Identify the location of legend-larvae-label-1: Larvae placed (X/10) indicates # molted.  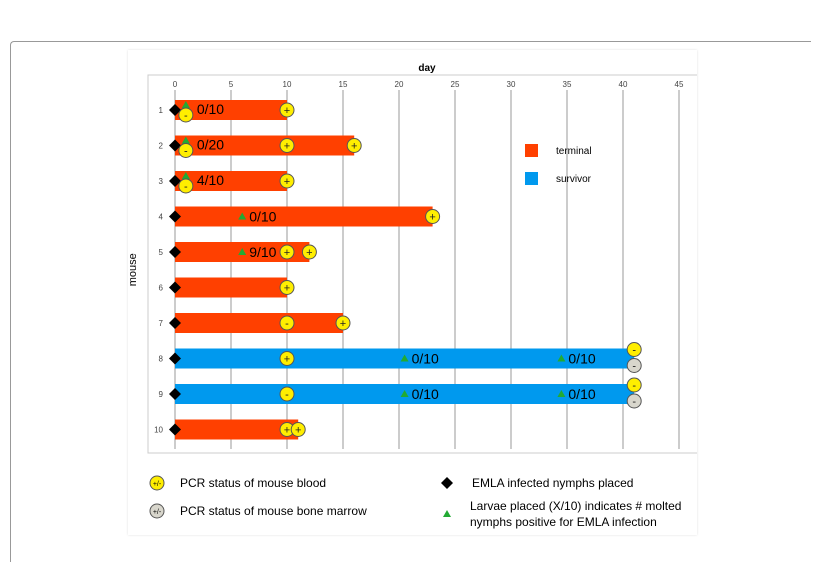
(575, 506).